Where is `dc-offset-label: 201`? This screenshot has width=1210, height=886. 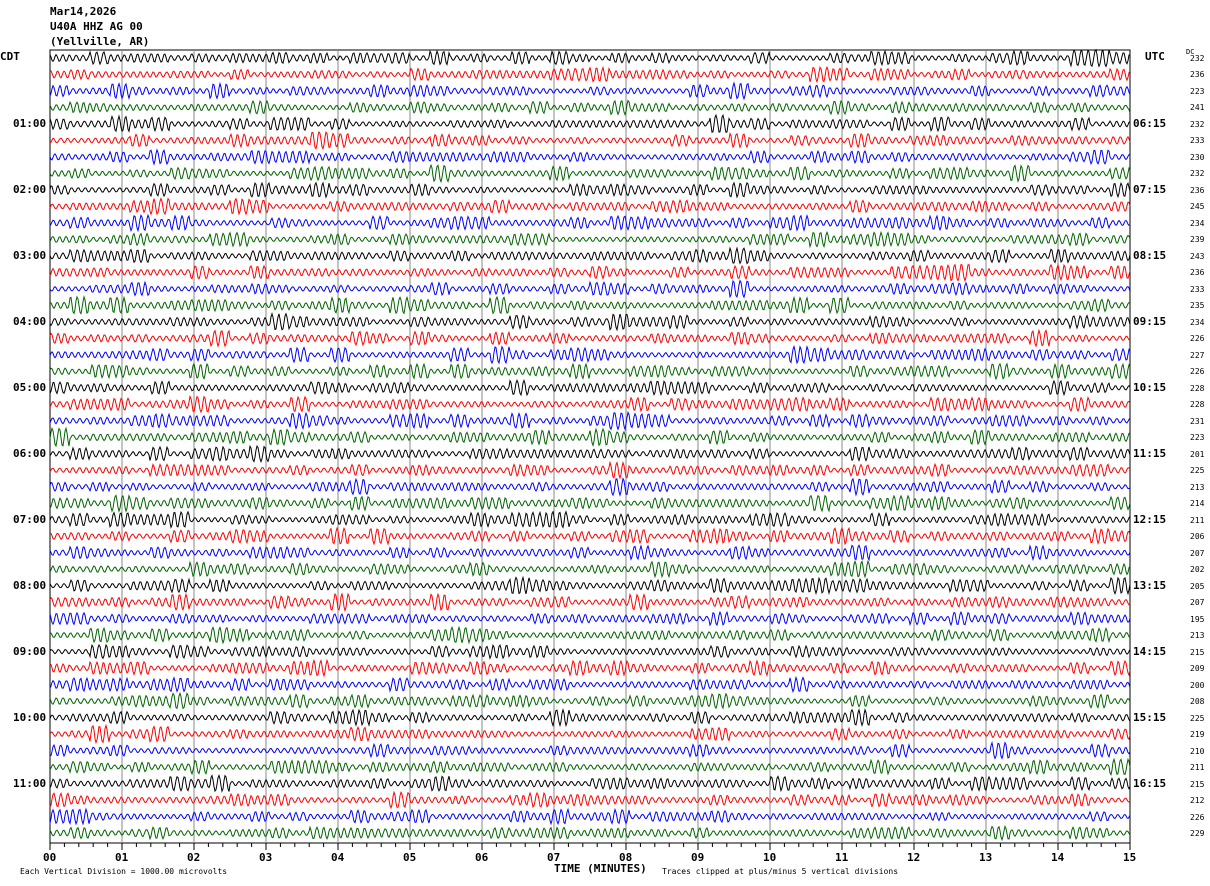 dc-offset-label: 201 is located at coordinates (1197, 454).